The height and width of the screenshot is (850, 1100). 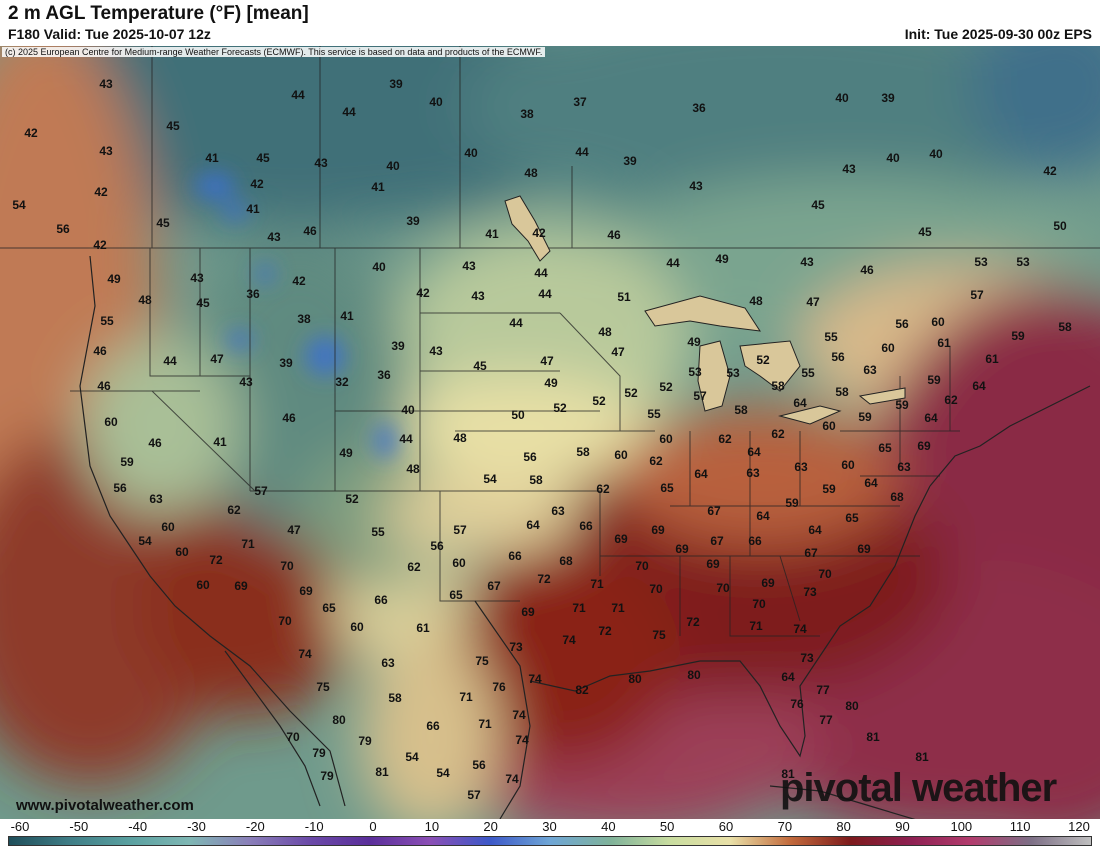 I want to click on temperature-value-label: 63, so click(x=870, y=370).